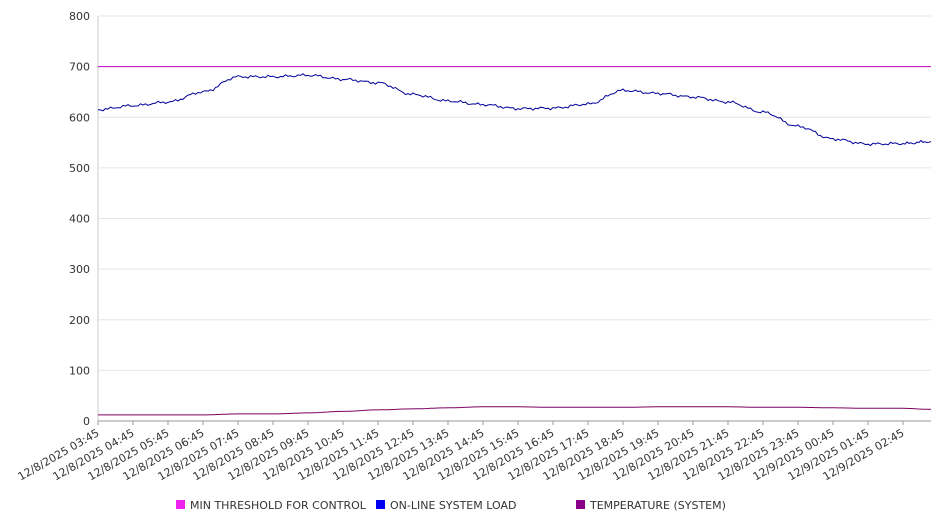 This screenshot has height=526, width=946. I want to click on y-tick-label: 400, so click(79, 219).